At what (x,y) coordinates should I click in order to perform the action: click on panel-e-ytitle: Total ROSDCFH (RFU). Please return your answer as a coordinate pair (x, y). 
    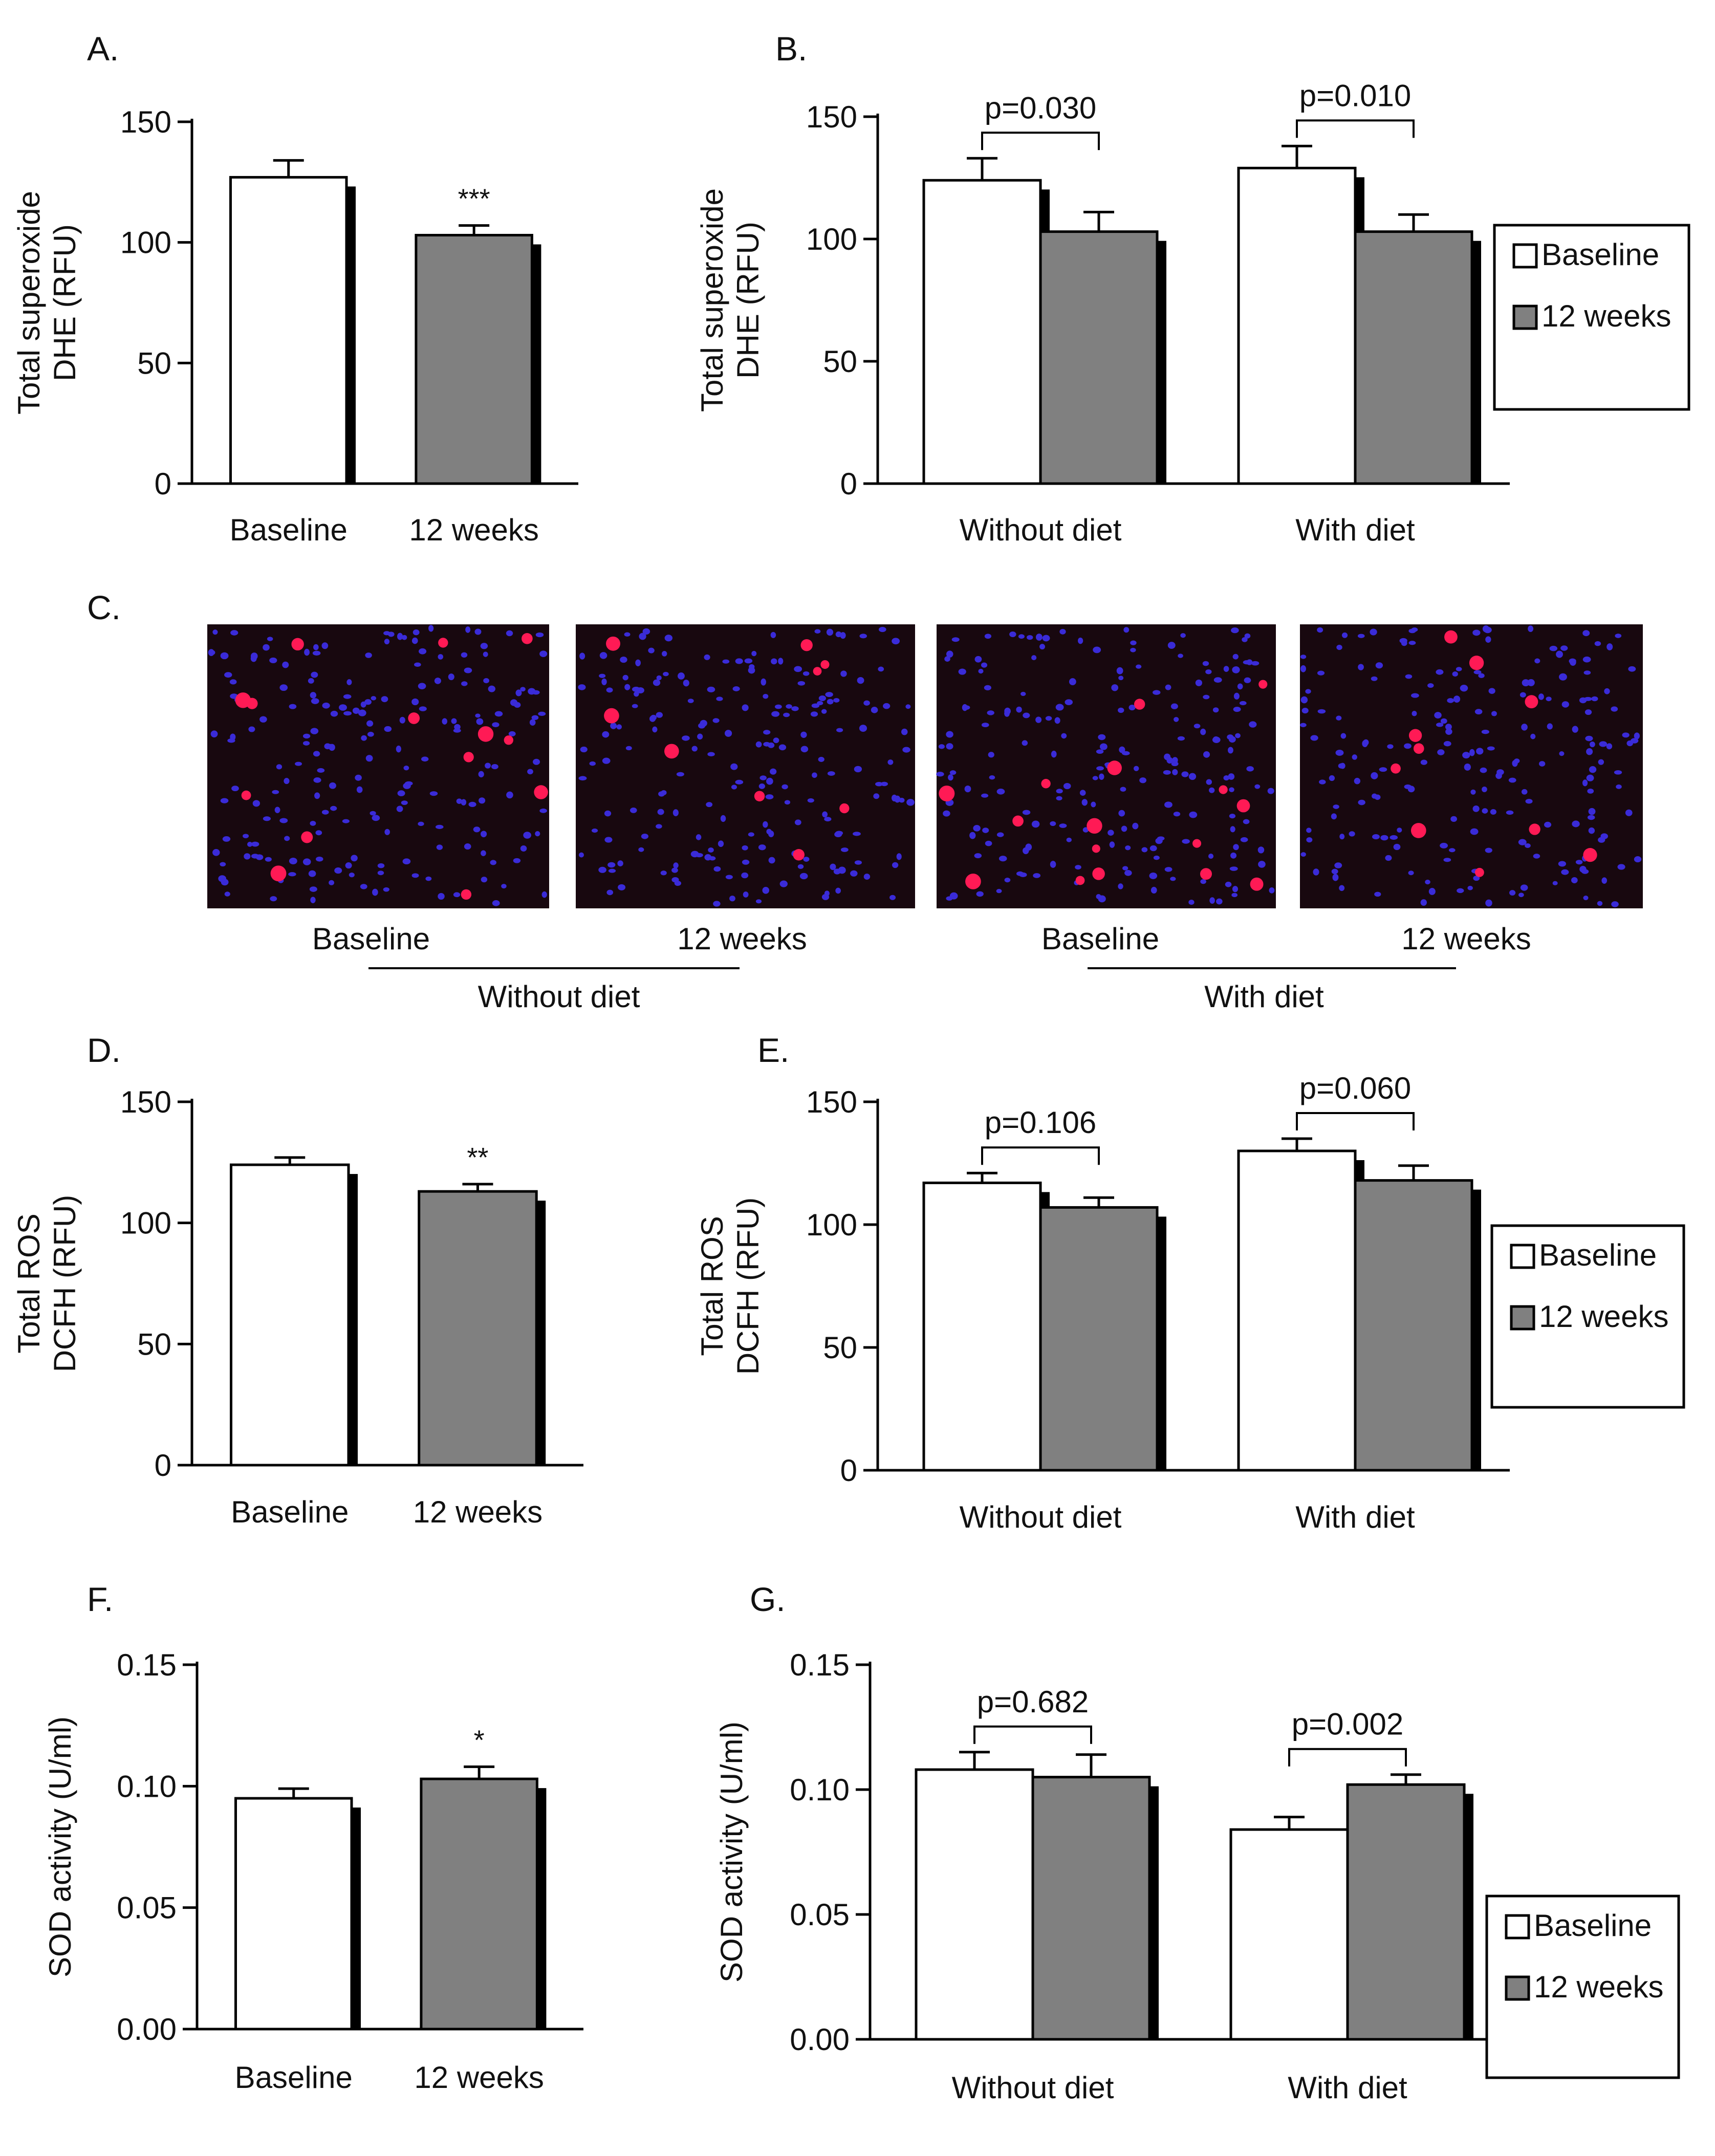
    Looking at the image, I should click on (730, 1286).